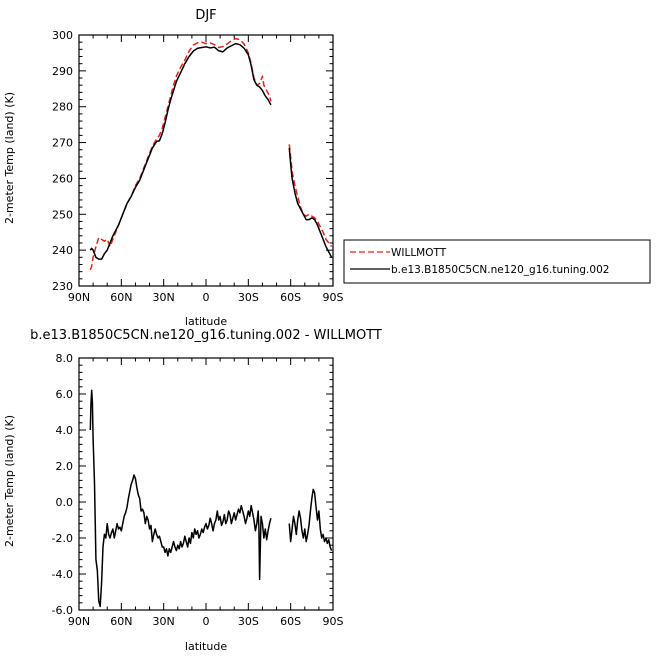 This screenshot has width=660, height=658. I want to click on top-x-tick-label: 30S, so click(248, 297).